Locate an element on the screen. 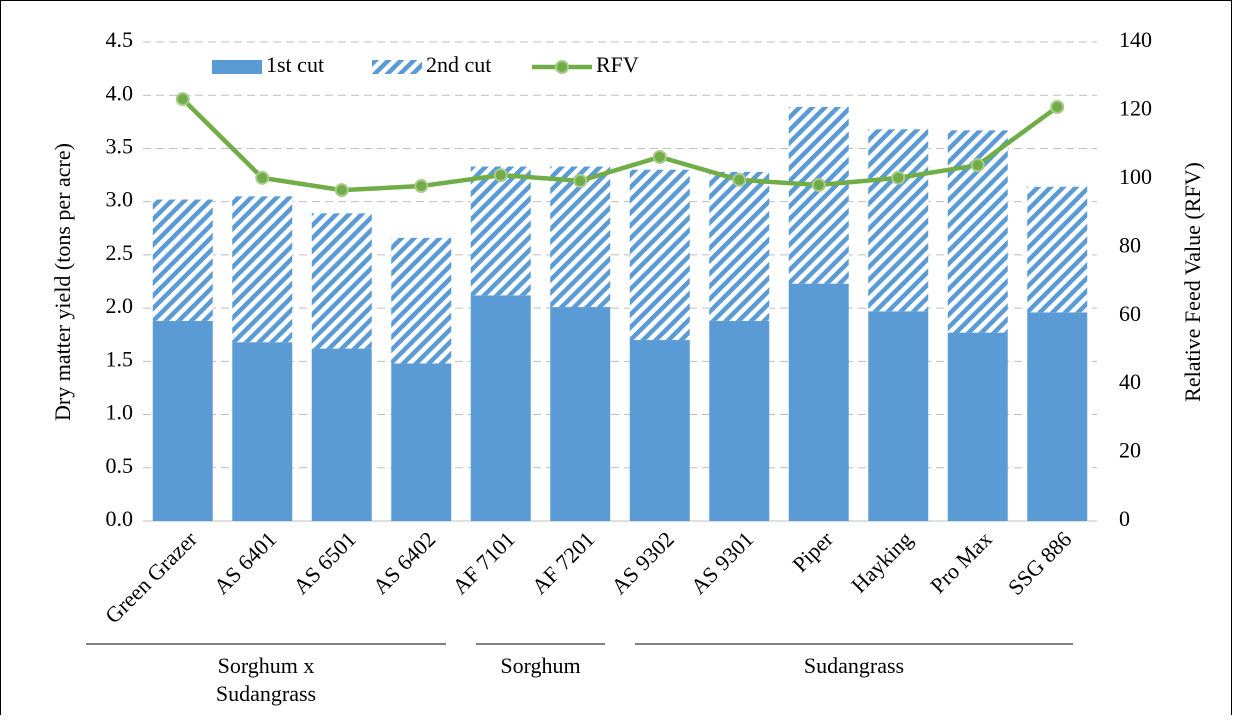 The height and width of the screenshot is (720, 1233). y-tick-label: 4.5 is located at coordinates (120, 39).